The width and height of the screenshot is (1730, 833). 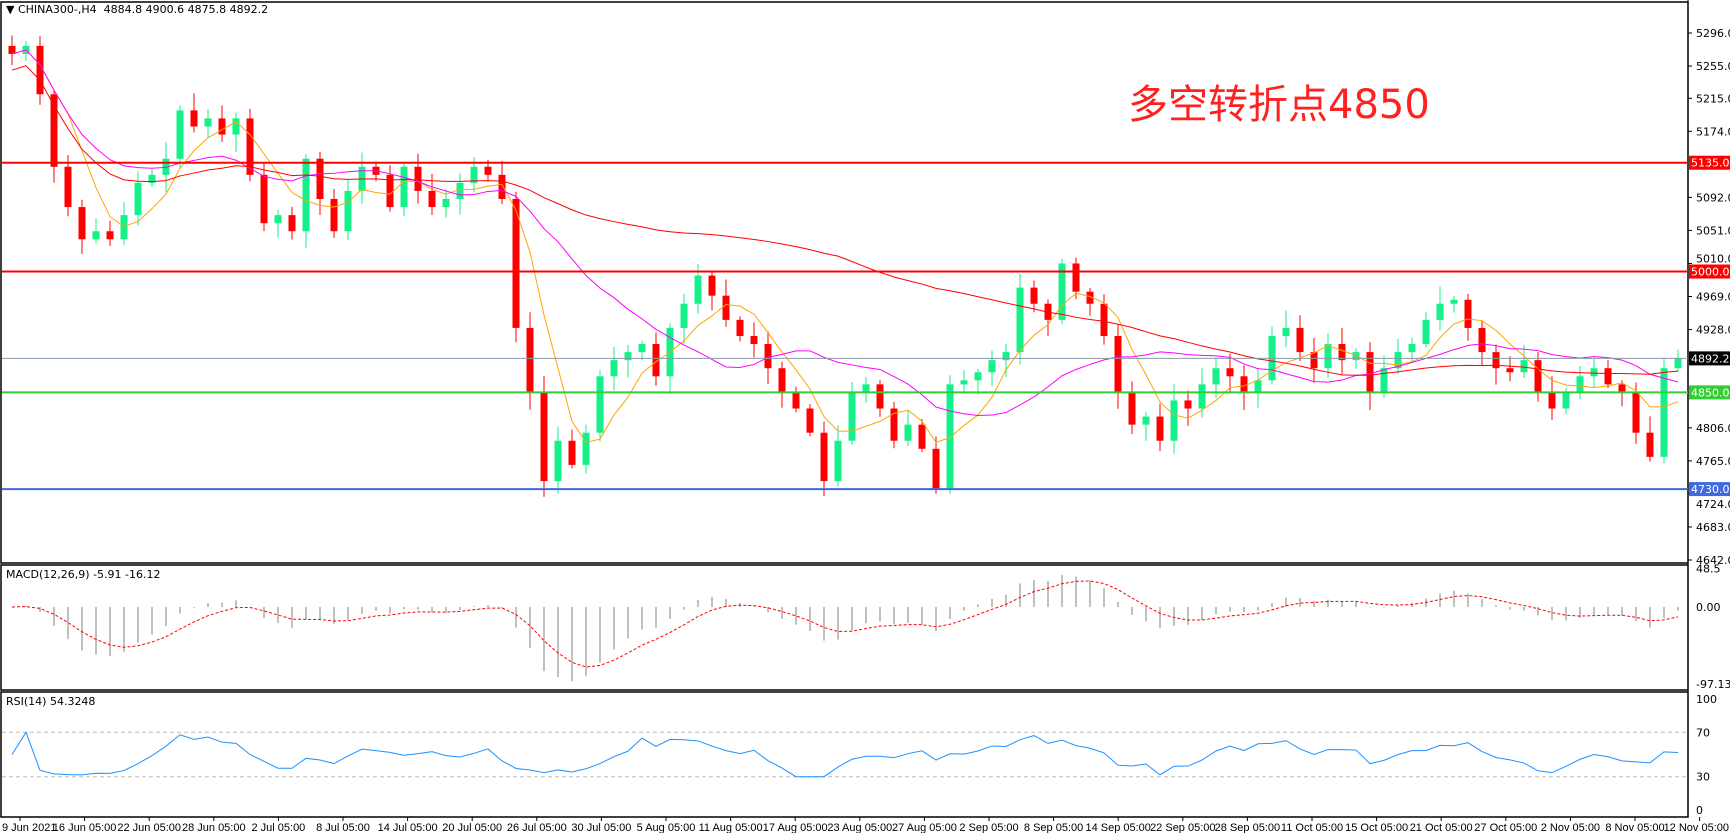 I want to click on price-tick-label: 5255.0, so click(x=1713, y=66).